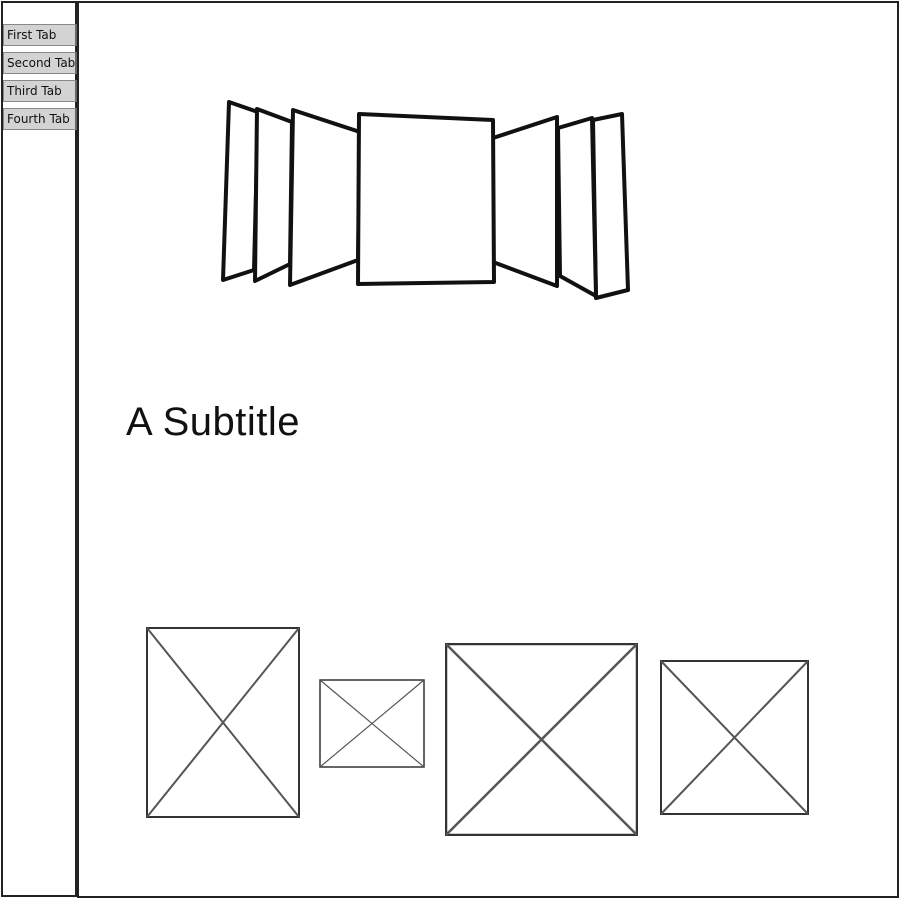 Image resolution: width=900 pixels, height=900 pixels. What do you see at coordinates (213, 422) in the screenshot?
I see `page-subtitle: A Subtitle` at bounding box center [213, 422].